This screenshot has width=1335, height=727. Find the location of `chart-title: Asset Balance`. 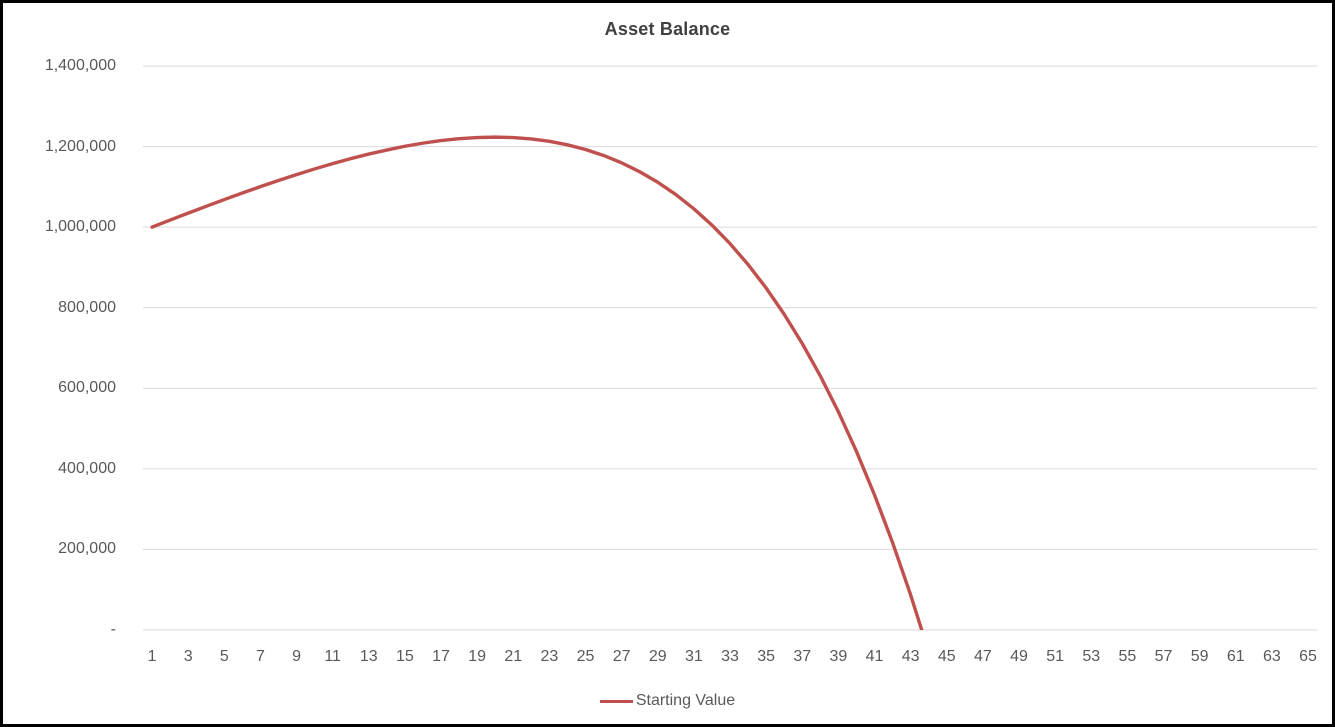

chart-title: Asset Balance is located at coordinates (667, 29).